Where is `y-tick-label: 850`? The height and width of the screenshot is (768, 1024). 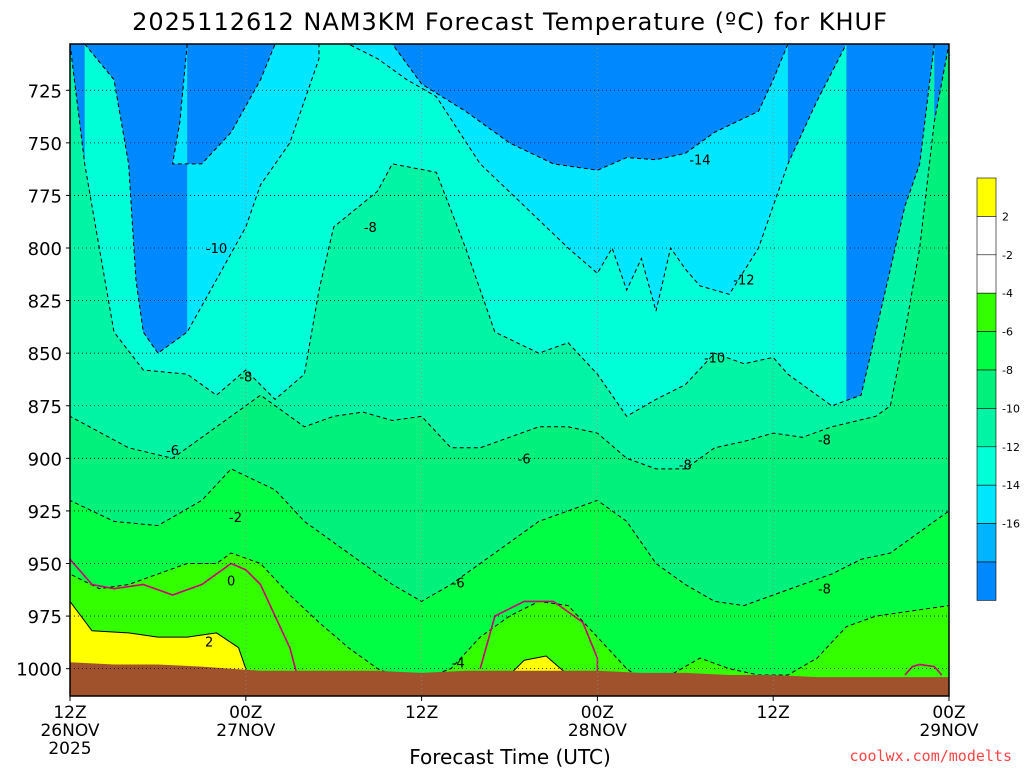 y-tick-label: 850 is located at coordinates (45, 354).